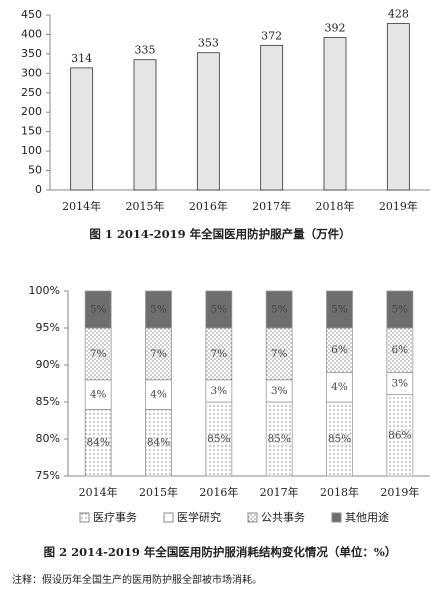 The height and width of the screenshot is (594, 440). What do you see at coordinates (31, 92) in the screenshot?
I see `y-tick-label: 250` at bounding box center [31, 92].